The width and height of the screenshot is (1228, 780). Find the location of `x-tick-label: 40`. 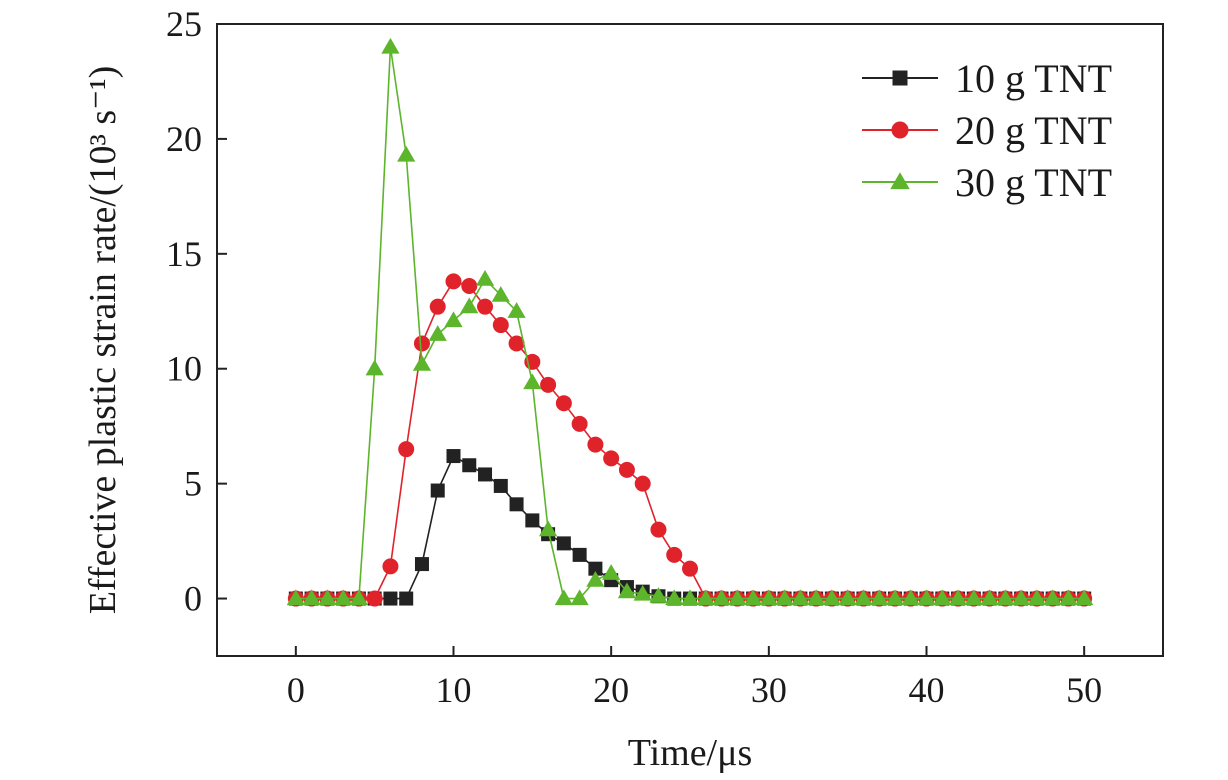

x-tick-label: 40 is located at coordinates (927, 690).